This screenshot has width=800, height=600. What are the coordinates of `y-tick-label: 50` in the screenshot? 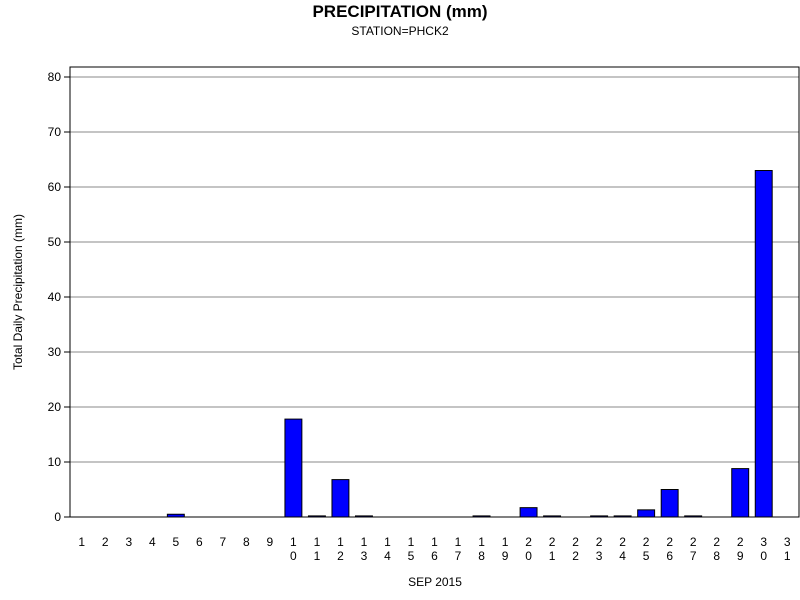 It's located at (55, 242).